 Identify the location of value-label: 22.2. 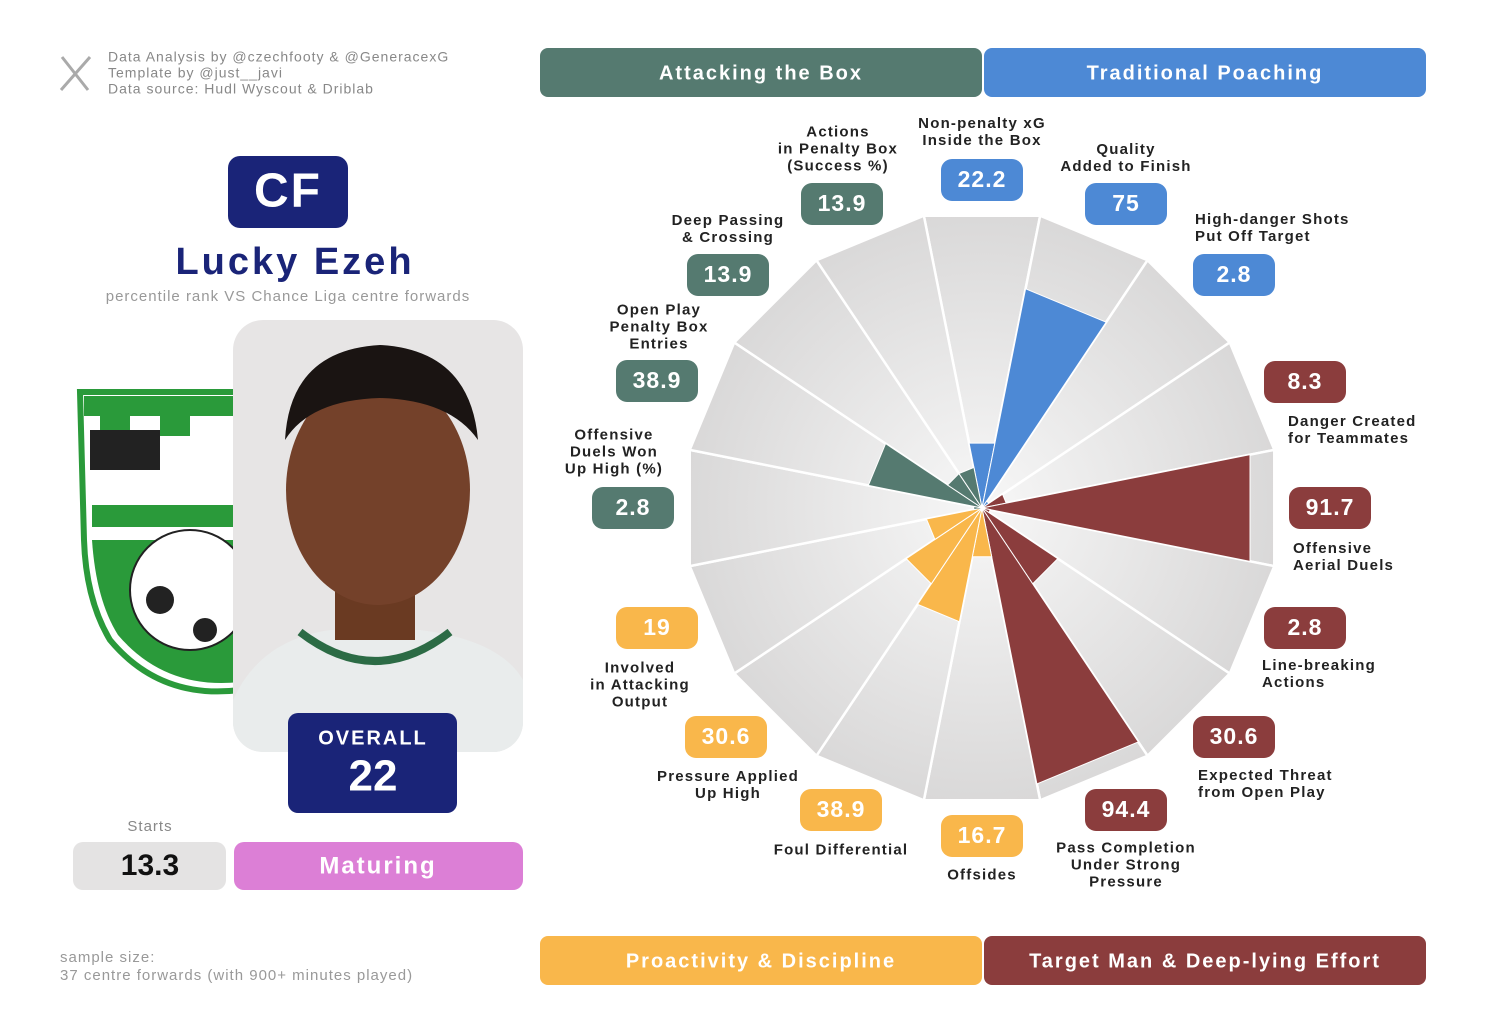
(982, 179).